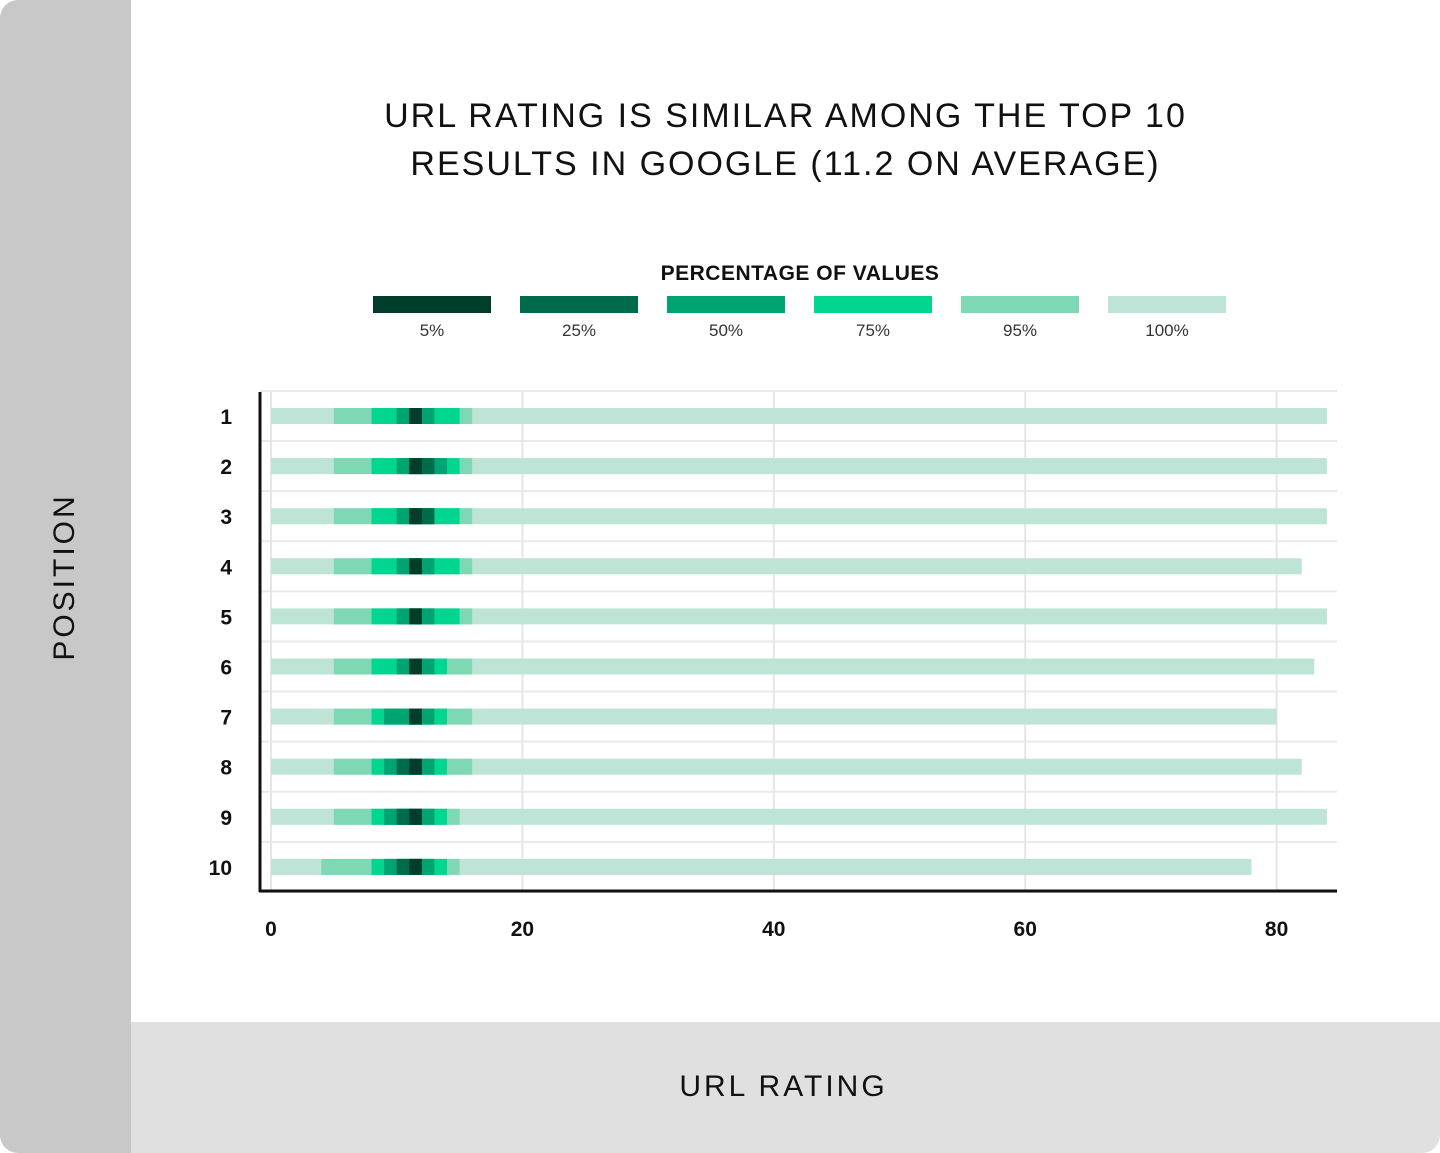 The height and width of the screenshot is (1153, 1440). What do you see at coordinates (415, 466) in the screenshot?
I see `bar-pos-2-5pct` at bounding box center [415, 466].